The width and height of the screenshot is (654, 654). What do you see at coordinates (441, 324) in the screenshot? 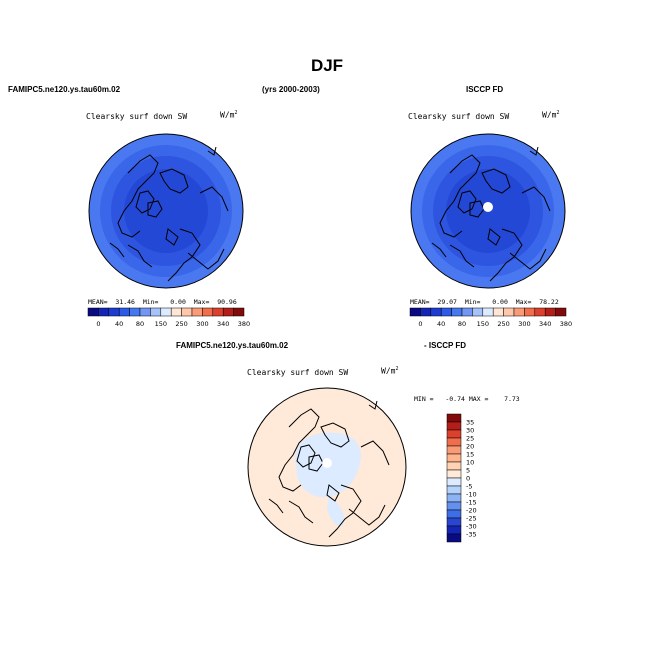
I see `cb2-label-1: 40` at bounding box center [441, 324].